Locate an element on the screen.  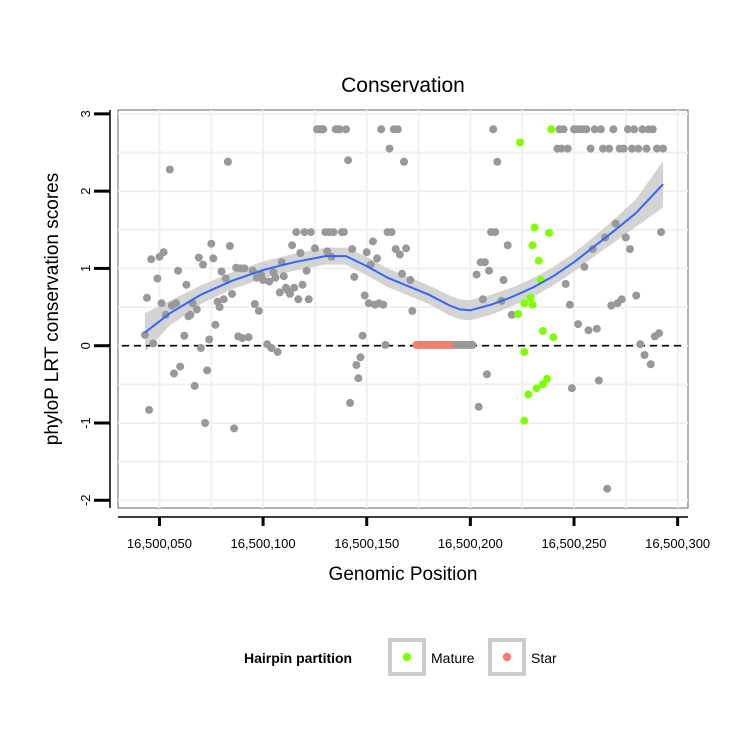
y-tick-label: -1 is located at coordinates (85, 423).